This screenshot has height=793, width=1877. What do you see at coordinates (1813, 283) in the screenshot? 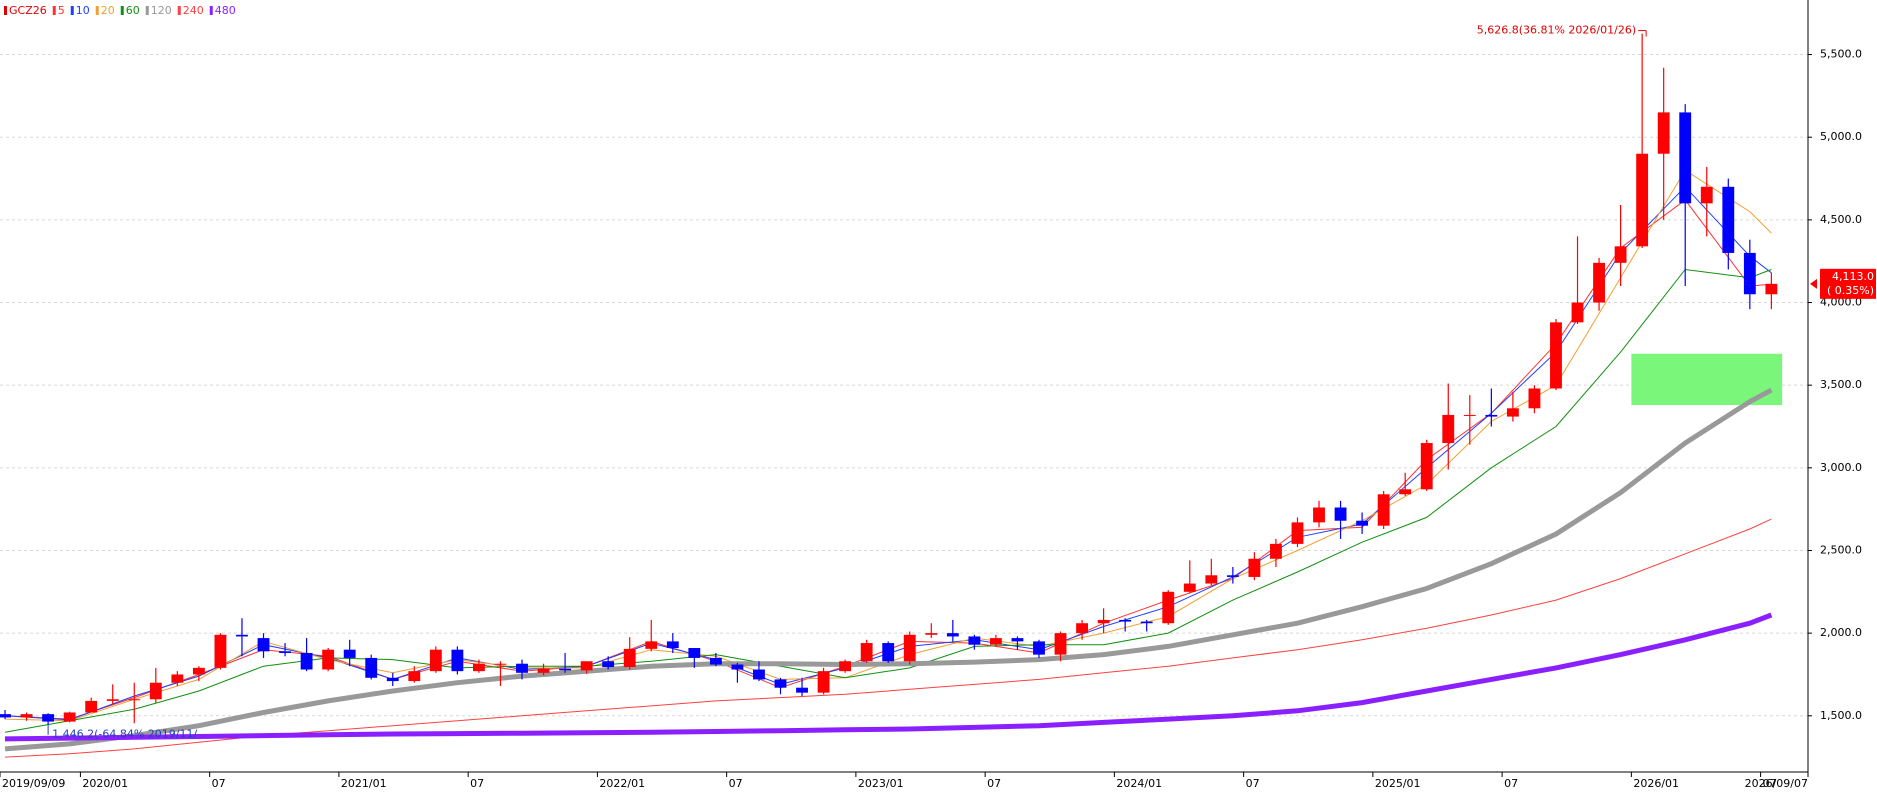
I see `last-price-pointer` at bounding box center [1813, 283].